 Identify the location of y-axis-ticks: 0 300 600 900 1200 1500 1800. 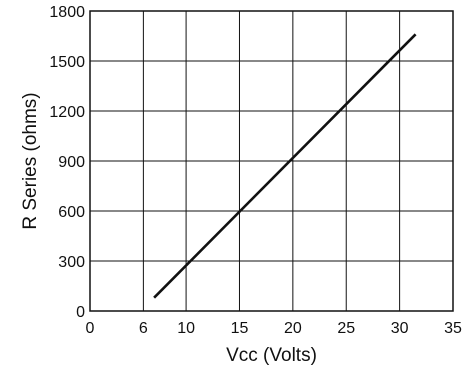
(67, 162).